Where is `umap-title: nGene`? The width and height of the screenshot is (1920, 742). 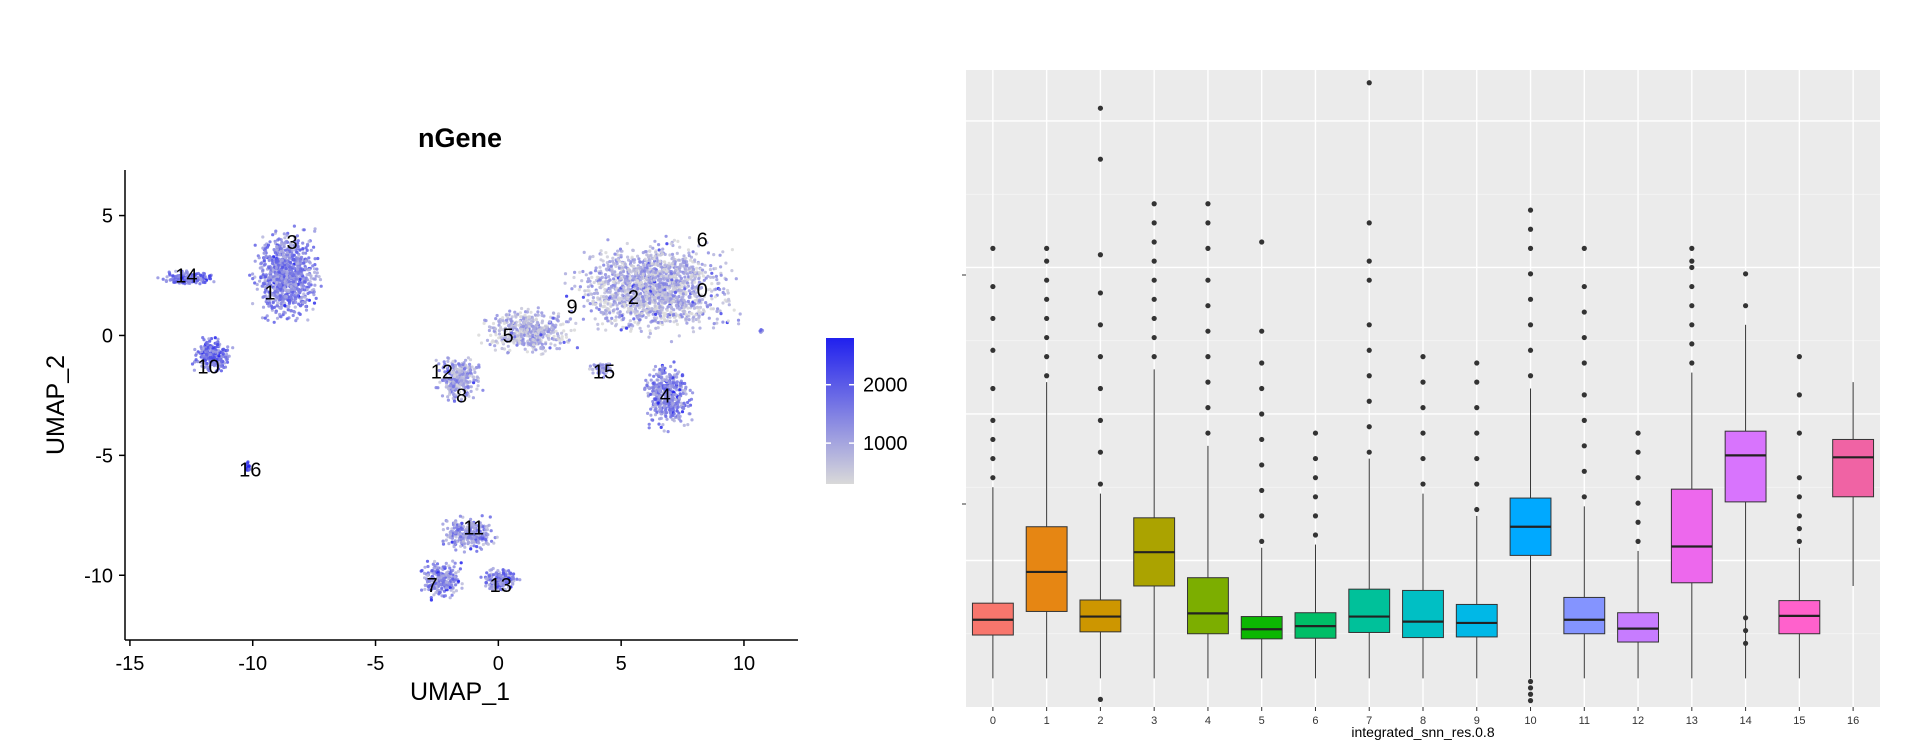 umap-title: nGene is located at coordinates (460, 138).